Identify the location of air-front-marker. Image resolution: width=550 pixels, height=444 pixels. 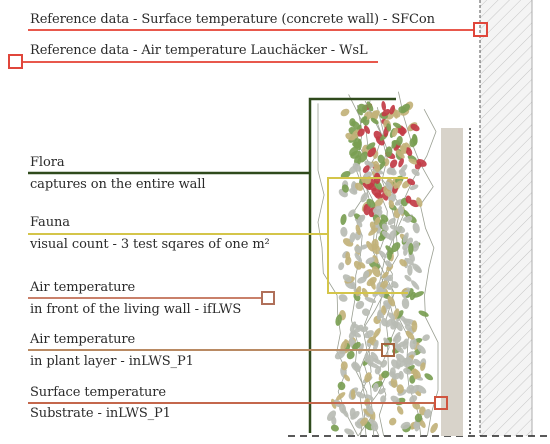
(268, 298).